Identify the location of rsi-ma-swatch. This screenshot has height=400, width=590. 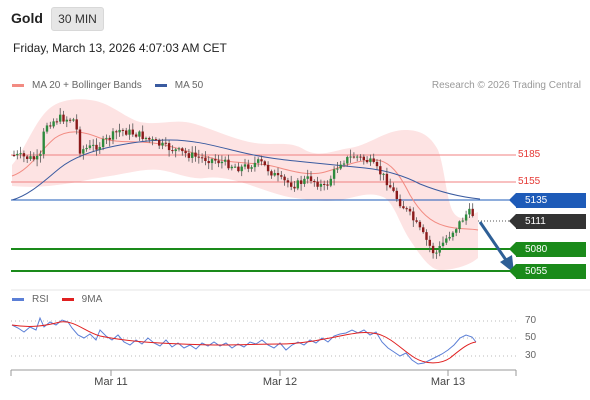
(67, 299).